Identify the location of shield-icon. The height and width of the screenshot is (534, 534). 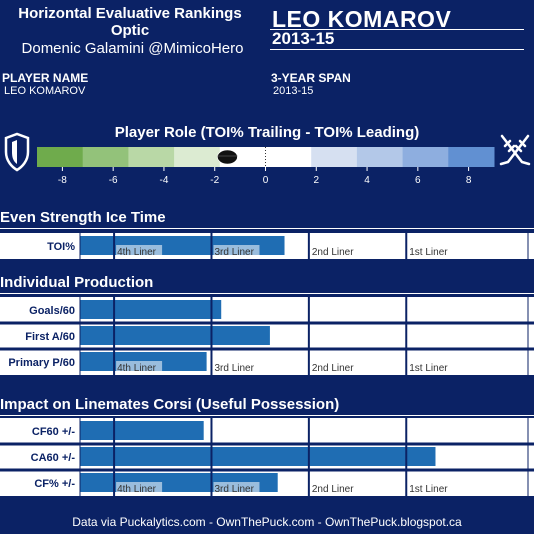
(17, 152).